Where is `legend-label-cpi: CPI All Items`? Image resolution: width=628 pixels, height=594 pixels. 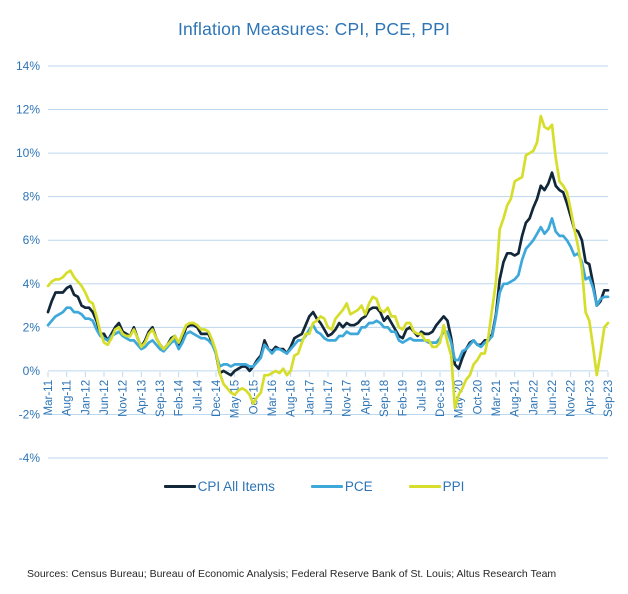 legend-label-cpi: CPI All Items is located at coordinates (236, 486).